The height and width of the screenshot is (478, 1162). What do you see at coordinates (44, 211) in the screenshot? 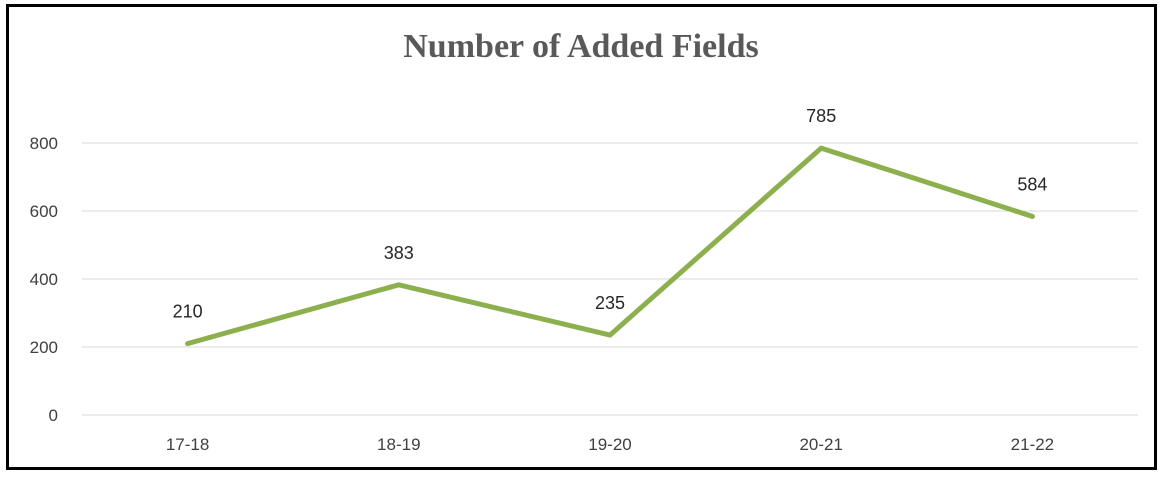
I see `y-tick-label: 600` at bounding box center [44, 211].